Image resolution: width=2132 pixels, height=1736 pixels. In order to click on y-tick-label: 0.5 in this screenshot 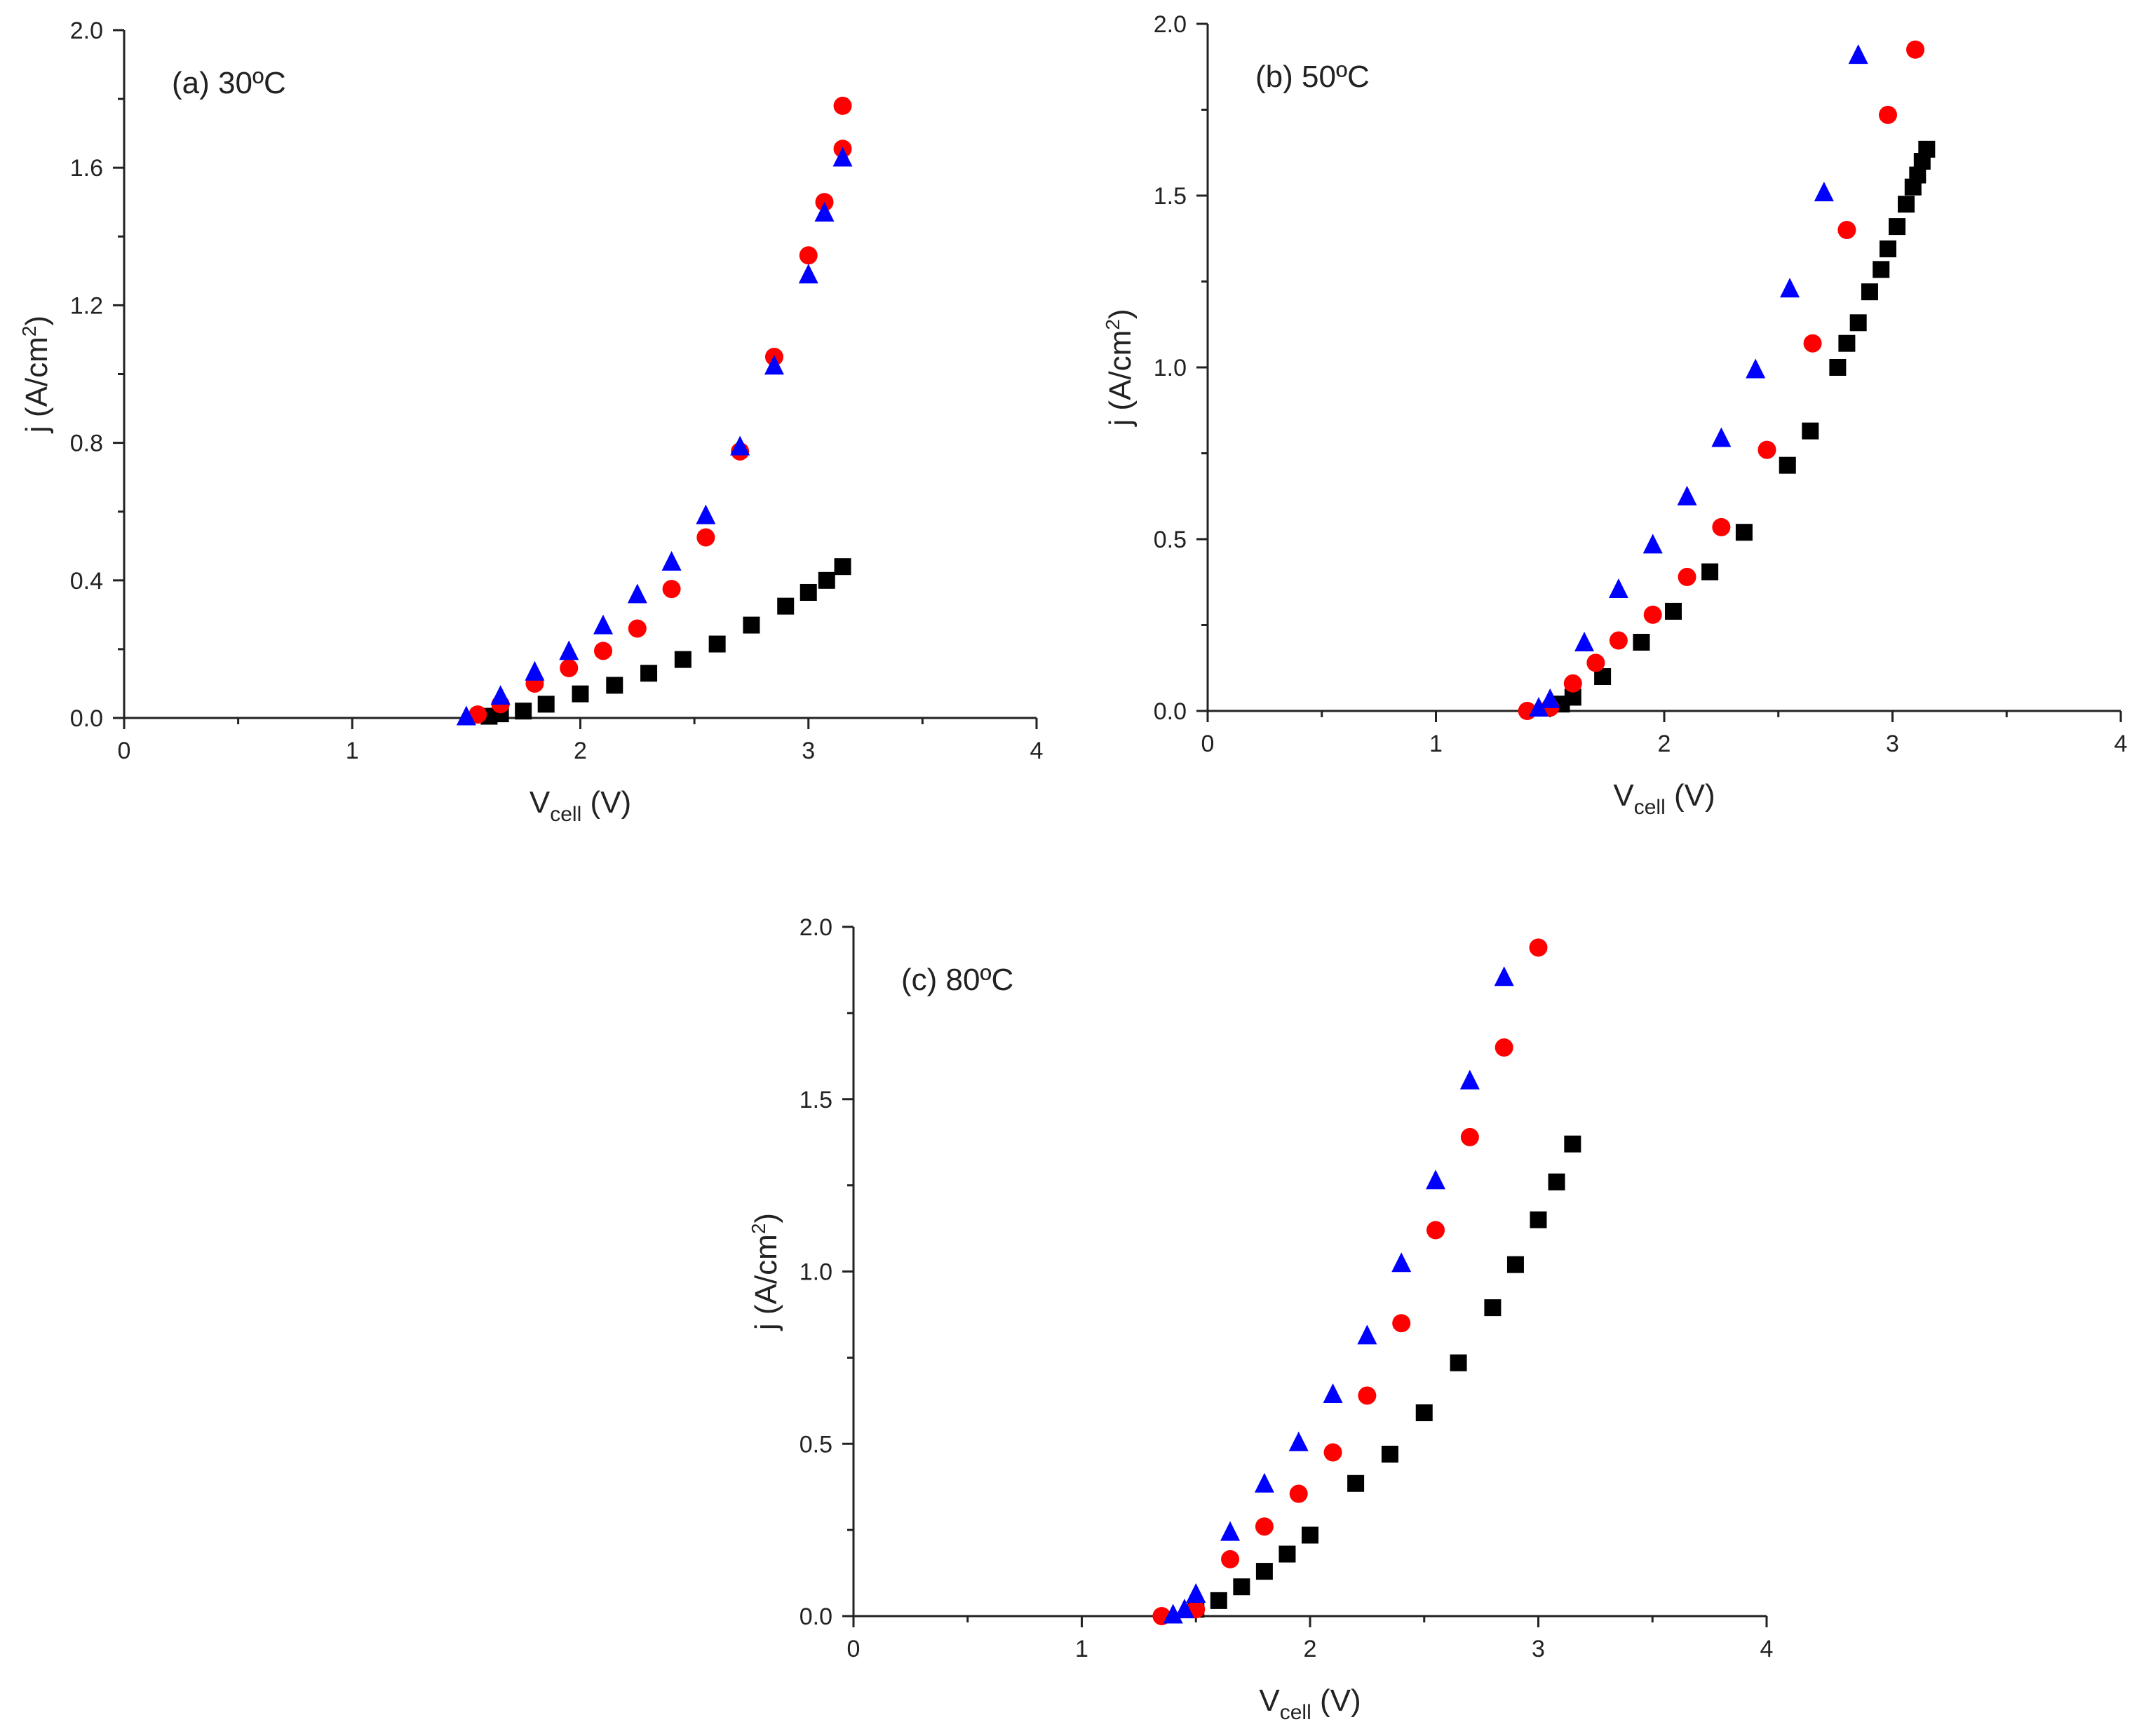, I will do `click(816, 1444)`.